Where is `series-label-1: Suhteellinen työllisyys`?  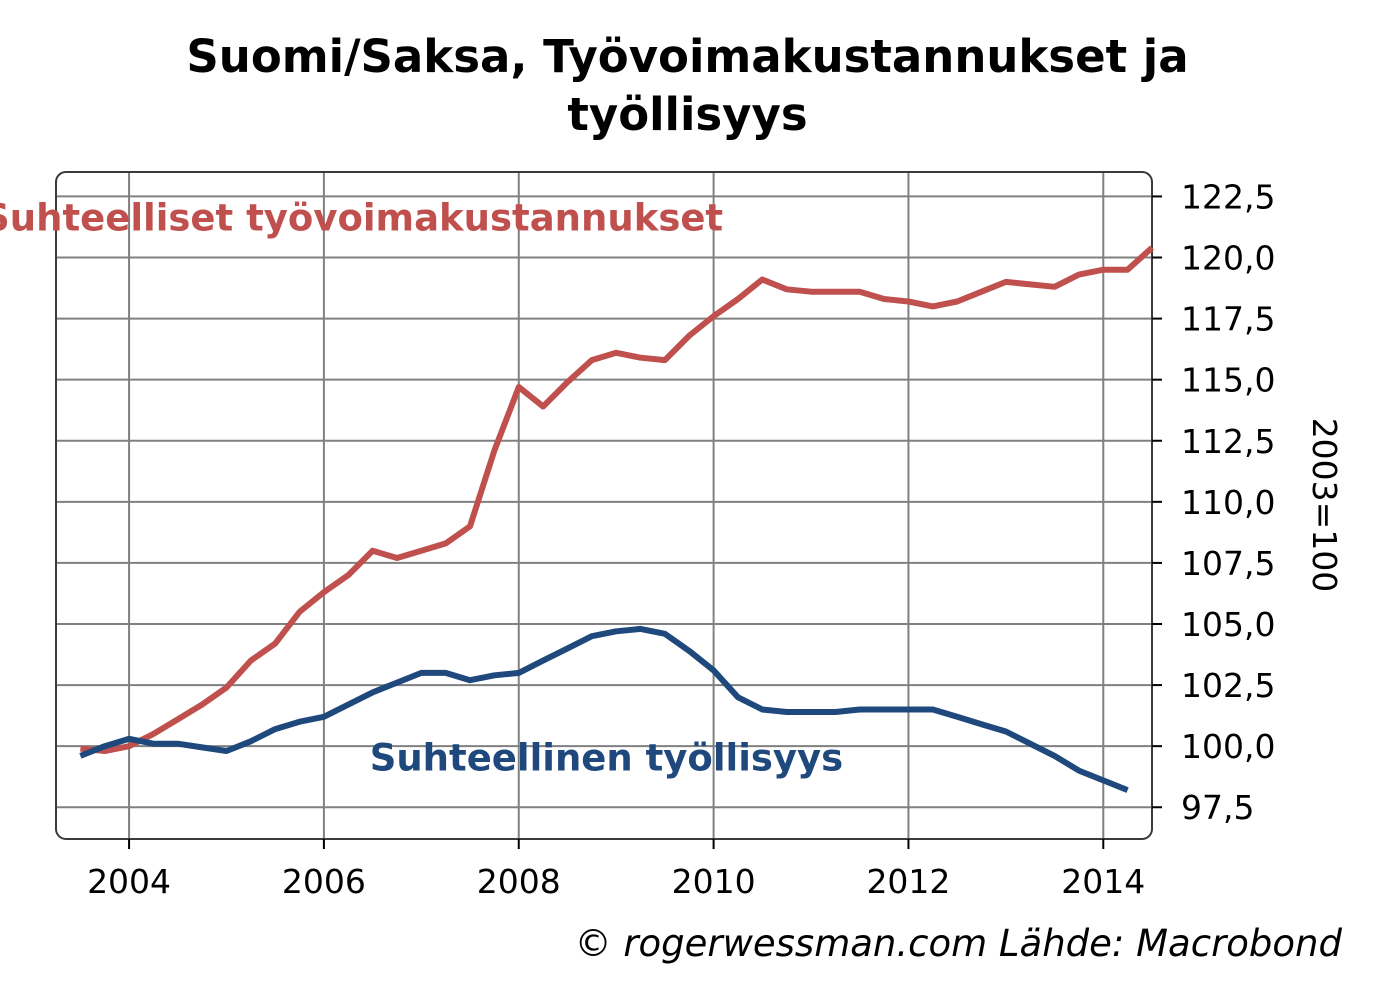 series-label-1: Suhteellinen työllisyys is located at coordinates (606, 758).